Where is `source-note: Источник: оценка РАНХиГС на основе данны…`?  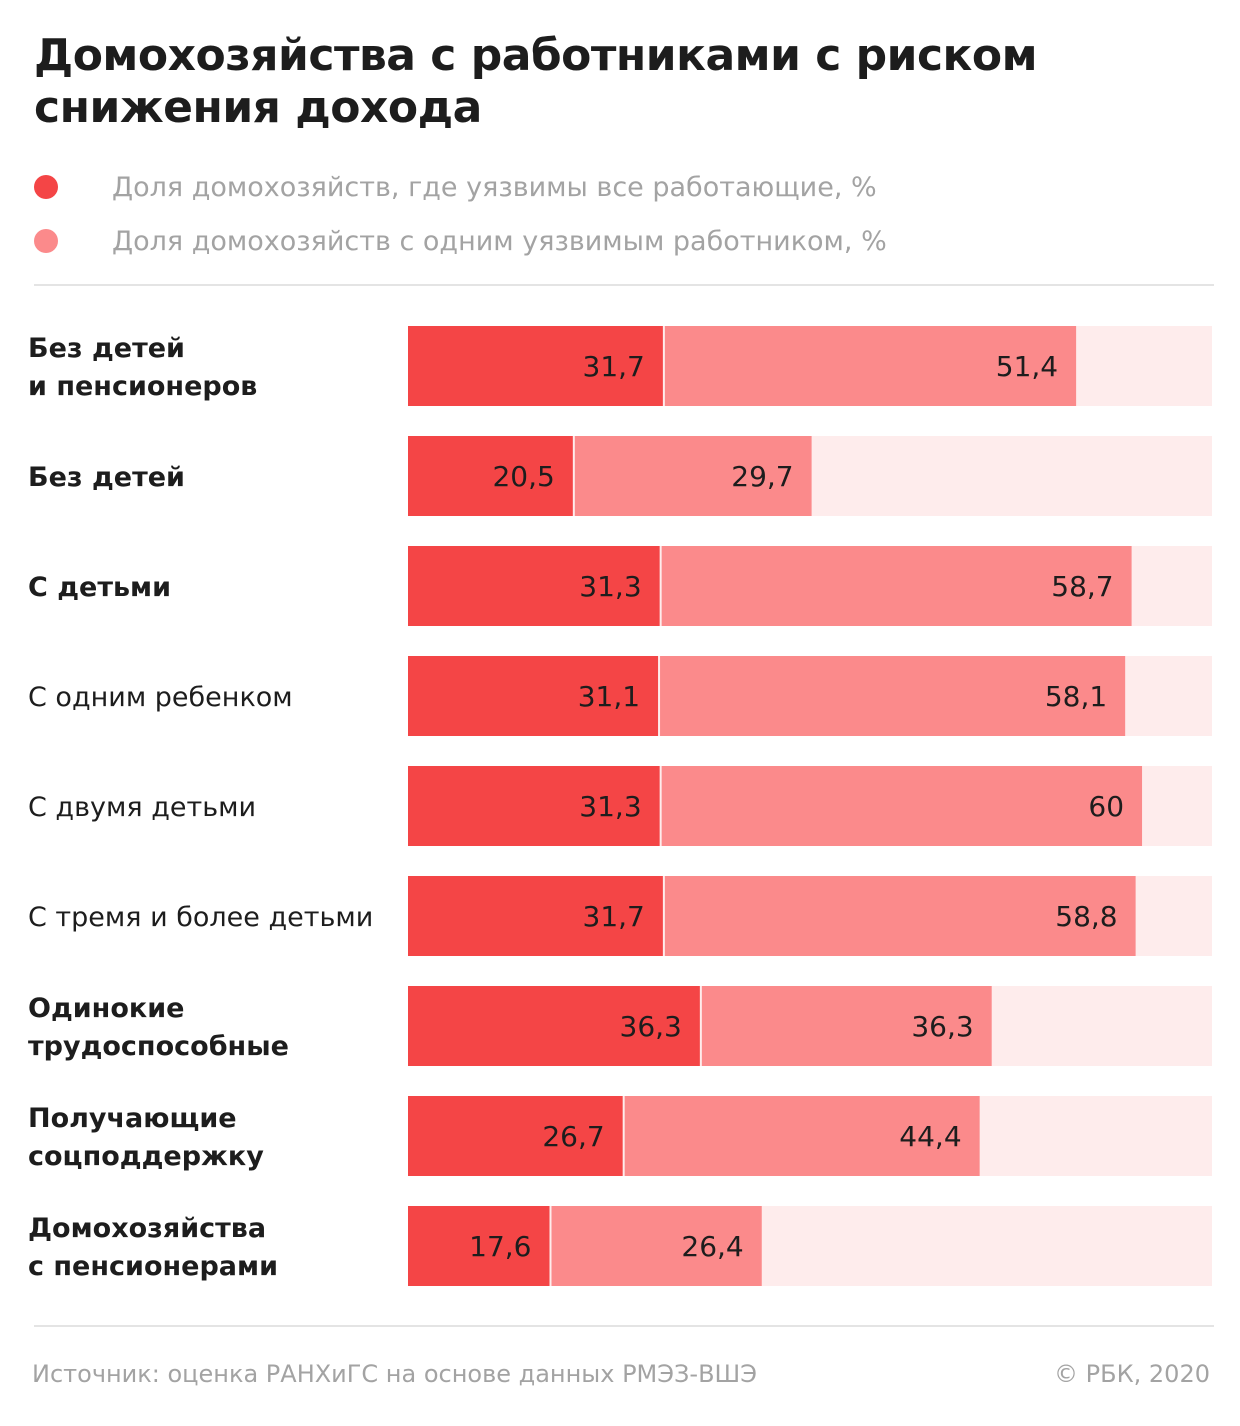 source-note: Источник: оценка РАНХиГС на основе данны… is located at coordinates (394, 1374).